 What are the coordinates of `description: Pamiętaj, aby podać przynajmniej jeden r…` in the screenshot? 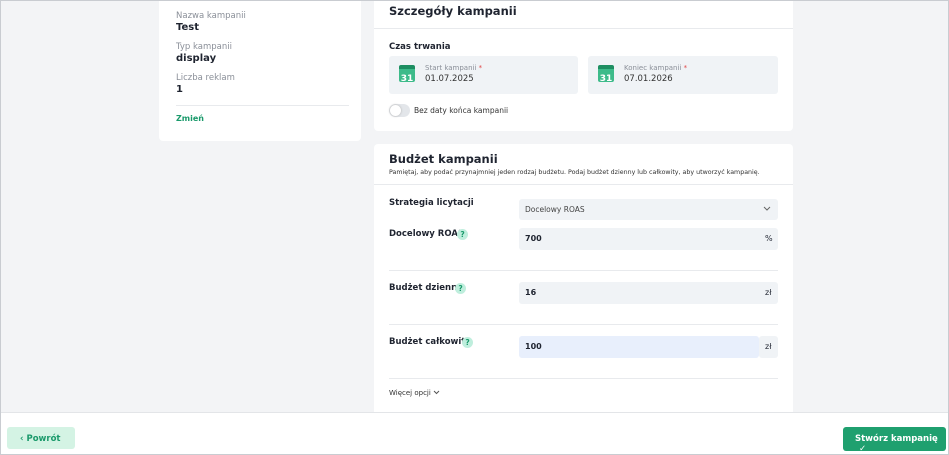 It's located at (574, 172).